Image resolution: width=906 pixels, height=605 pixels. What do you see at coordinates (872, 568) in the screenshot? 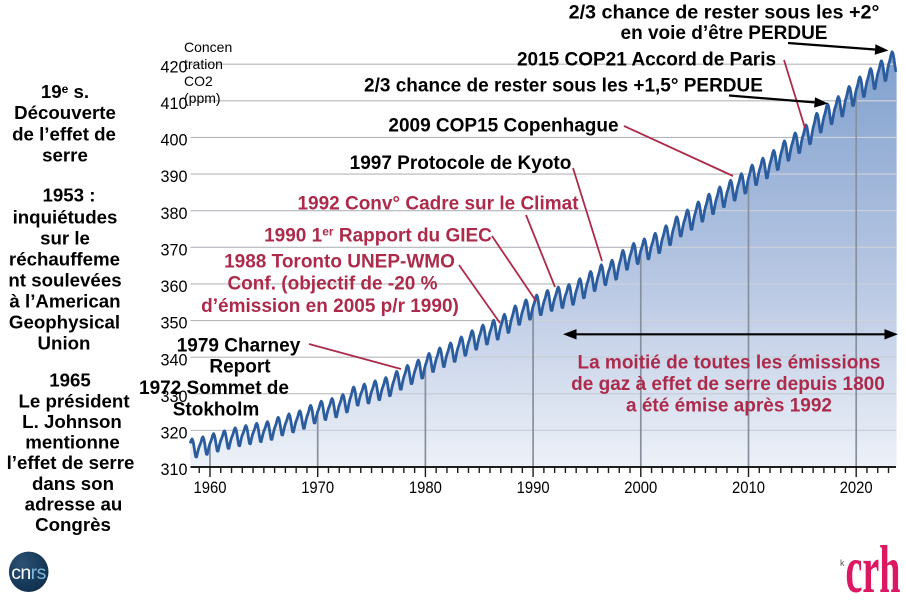
I see `svg-text: crh` at bounding box center [872, 568].